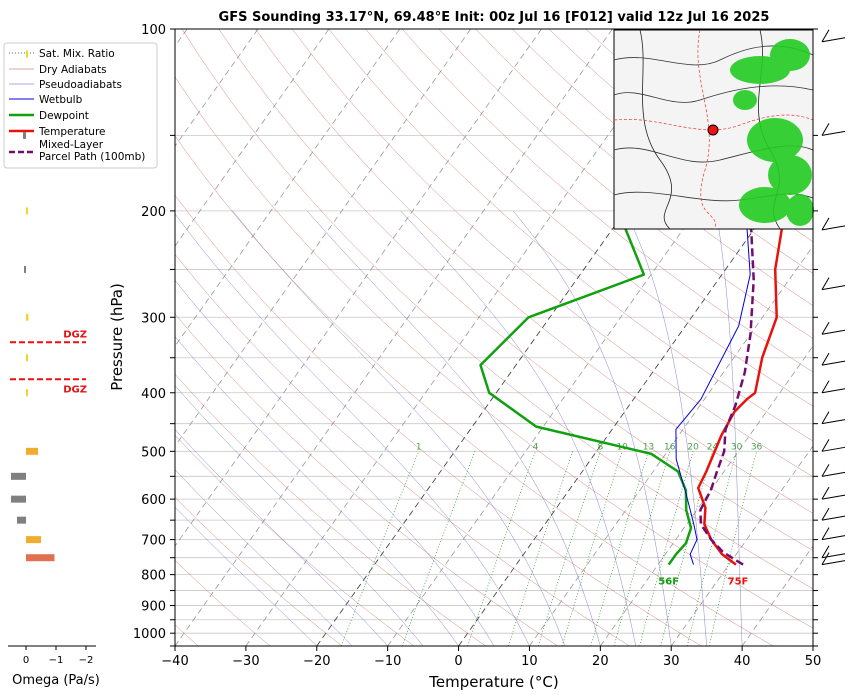  Describe the element at coordinates (153, 394) in the screenshot. I see `y-tick-label: 400` at that location.